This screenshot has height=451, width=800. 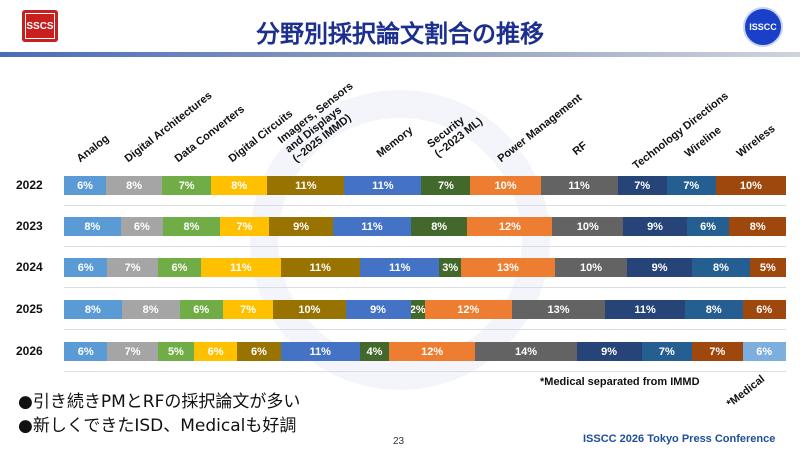 I want to click on column-header: RF, so click(x=580, y=148).